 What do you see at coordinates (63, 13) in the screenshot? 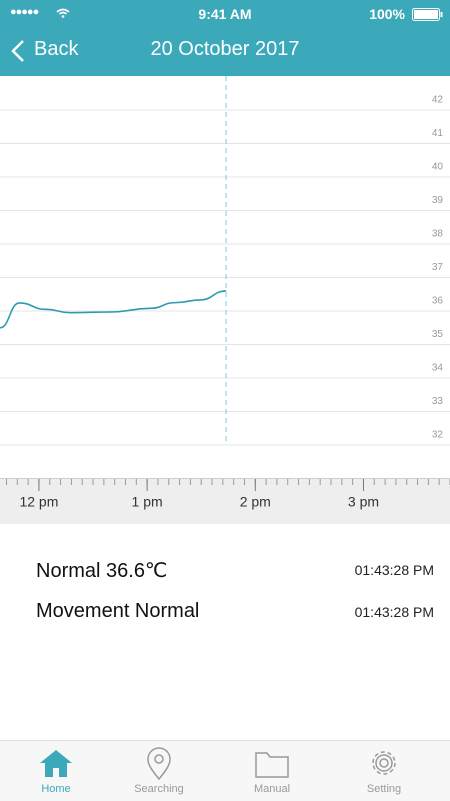
I see `wifi-icon` at bounding box center [63, 13].